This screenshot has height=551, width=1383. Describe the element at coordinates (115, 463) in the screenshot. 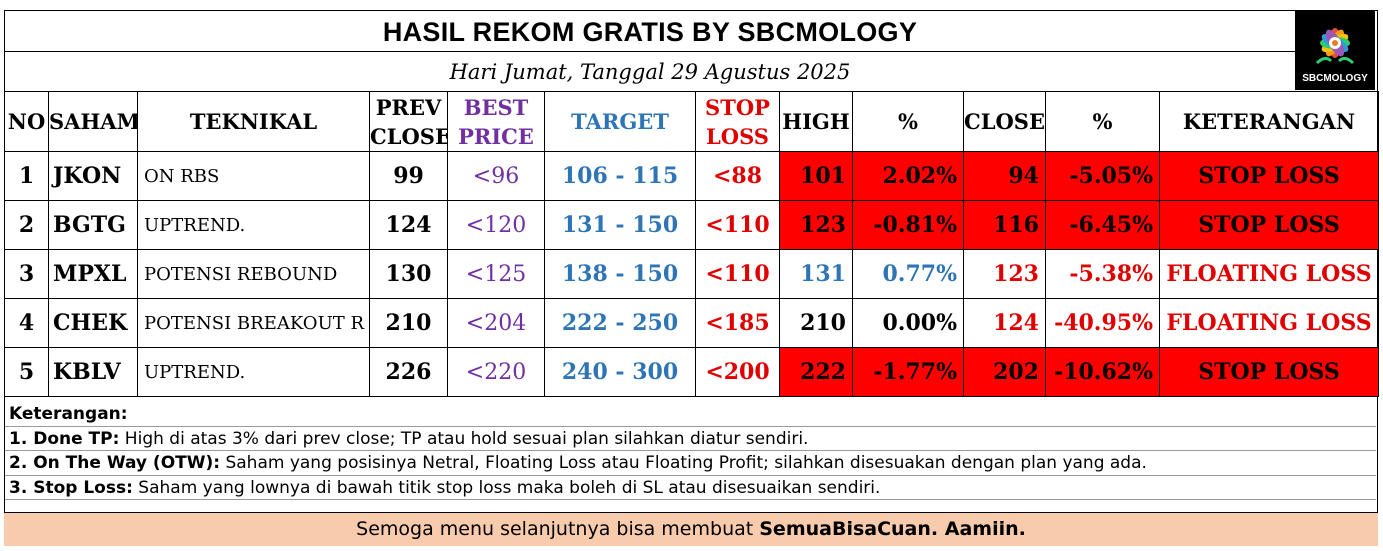

I see `note-label: 2. On The Way (OTW):` at that location.